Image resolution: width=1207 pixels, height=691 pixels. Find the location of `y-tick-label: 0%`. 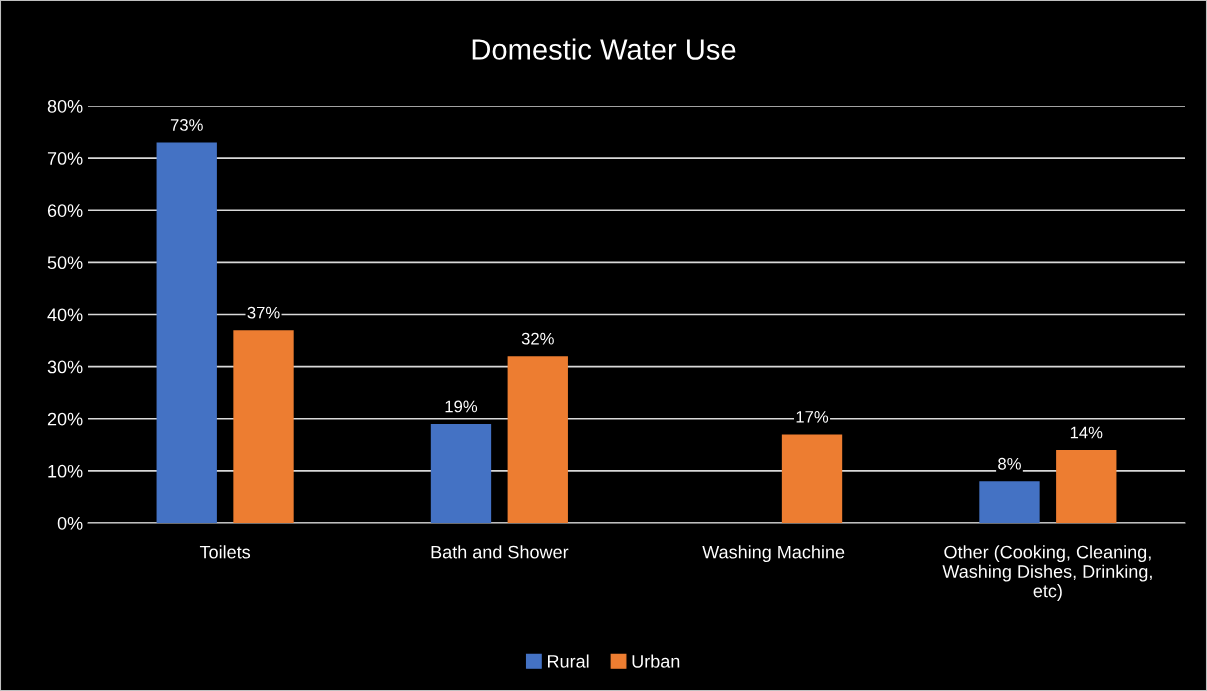

y-tick-label: 0% is located at coordinates (70, 523).